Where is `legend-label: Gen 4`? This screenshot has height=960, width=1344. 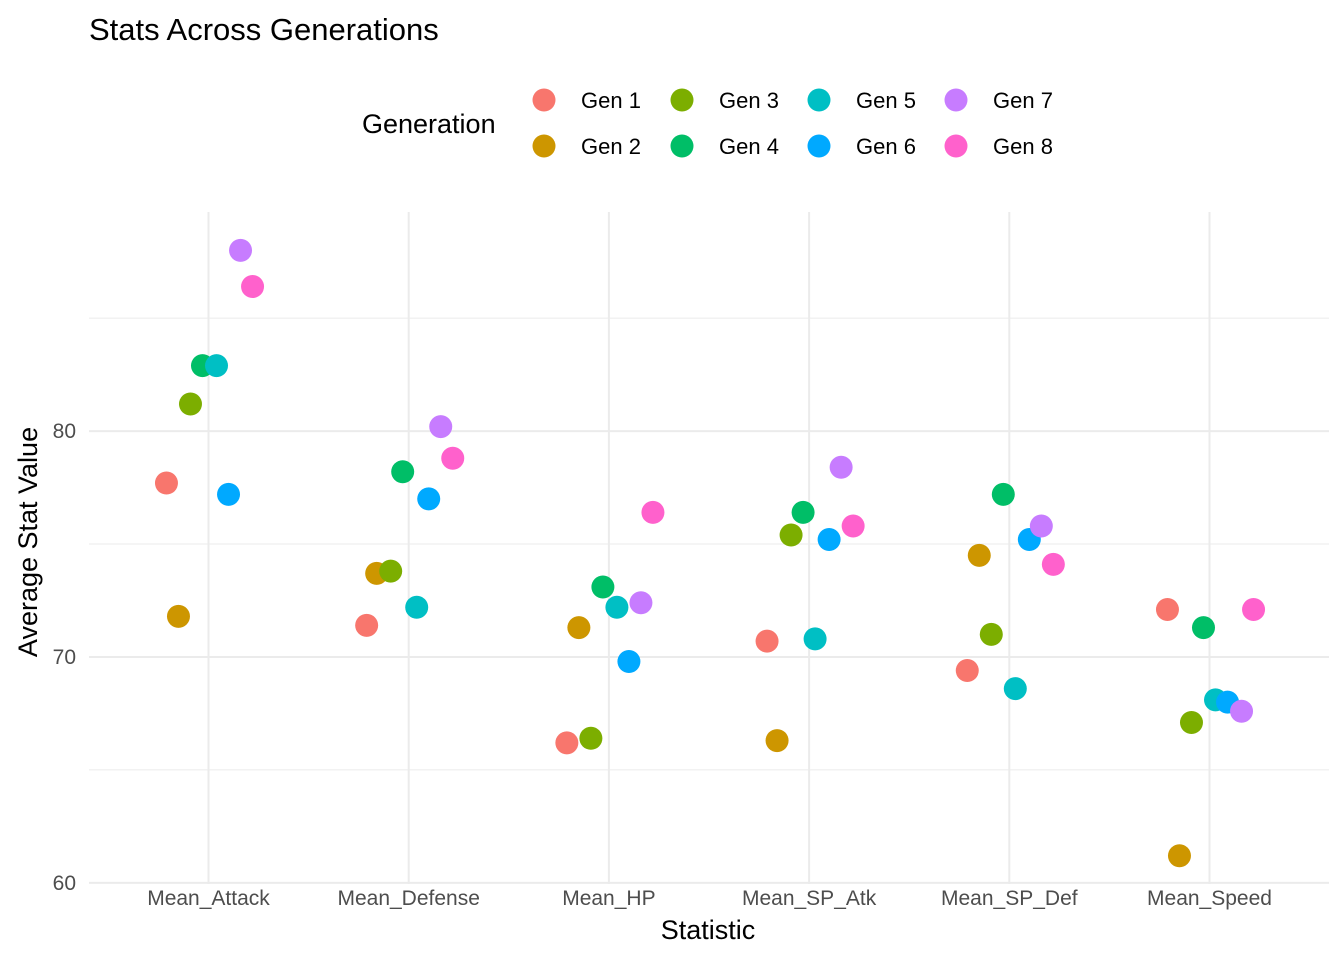
legend-label: Gen 4 is located at coordinates (749, 146).